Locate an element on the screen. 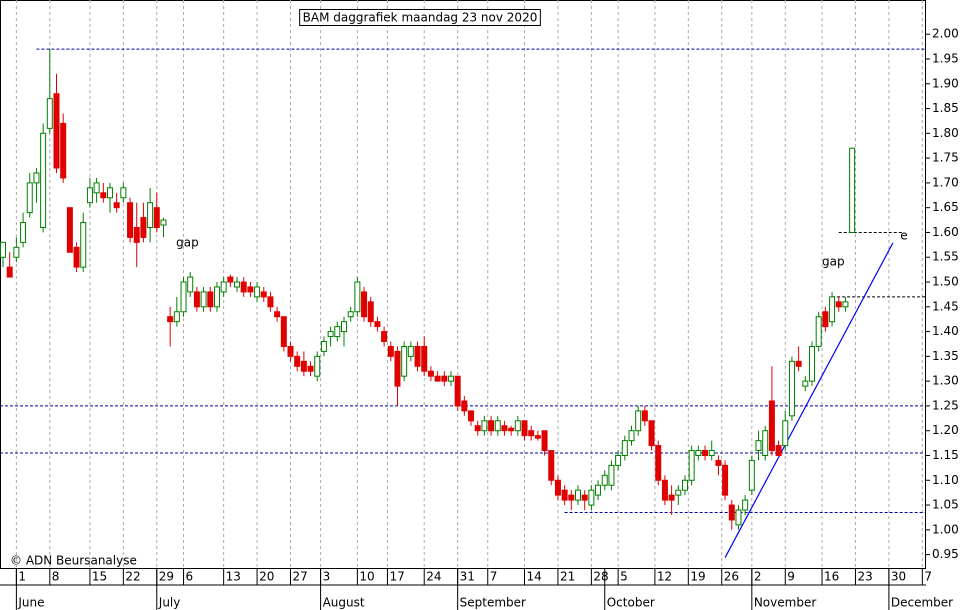  y-tick-label: 1.55 is located at coordinates (945, 257).